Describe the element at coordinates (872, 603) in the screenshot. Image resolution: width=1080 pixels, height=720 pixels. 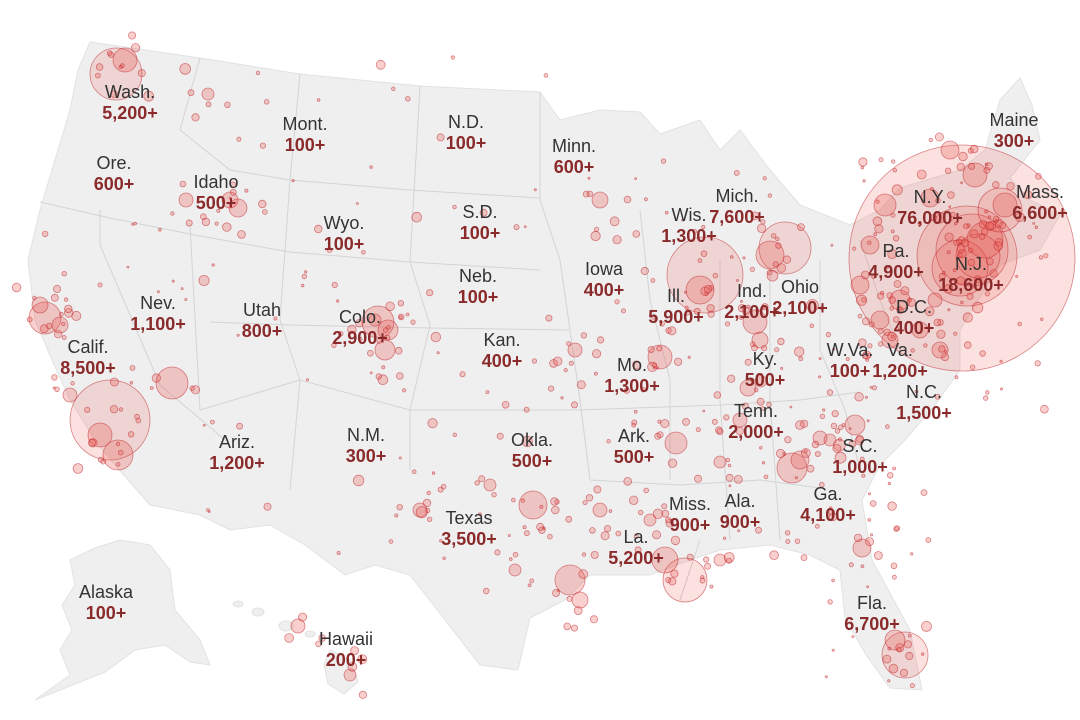
I see `state-name-label: Fla.` at that location.